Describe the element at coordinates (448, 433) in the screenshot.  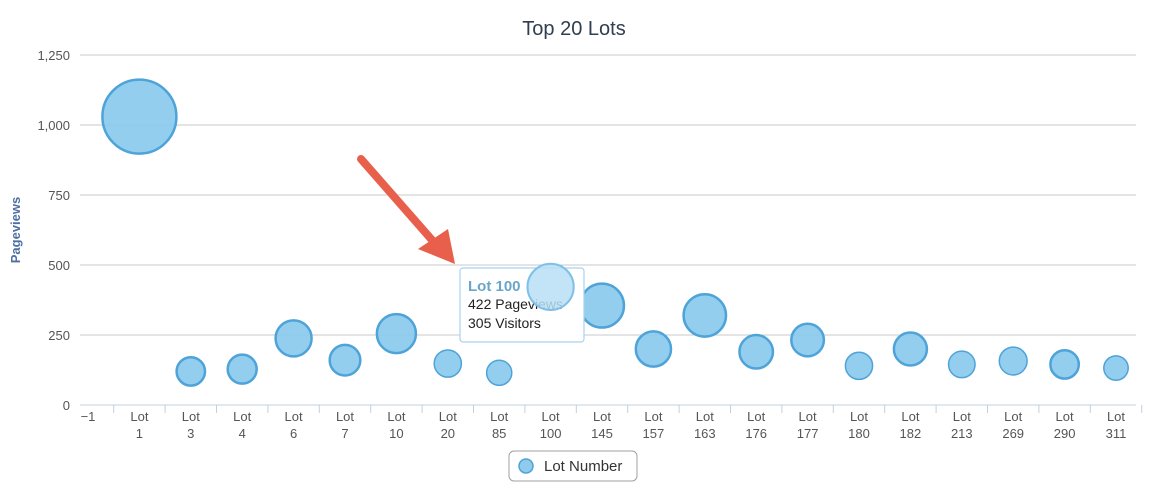
I see `x-tick-label: 20` at that location.